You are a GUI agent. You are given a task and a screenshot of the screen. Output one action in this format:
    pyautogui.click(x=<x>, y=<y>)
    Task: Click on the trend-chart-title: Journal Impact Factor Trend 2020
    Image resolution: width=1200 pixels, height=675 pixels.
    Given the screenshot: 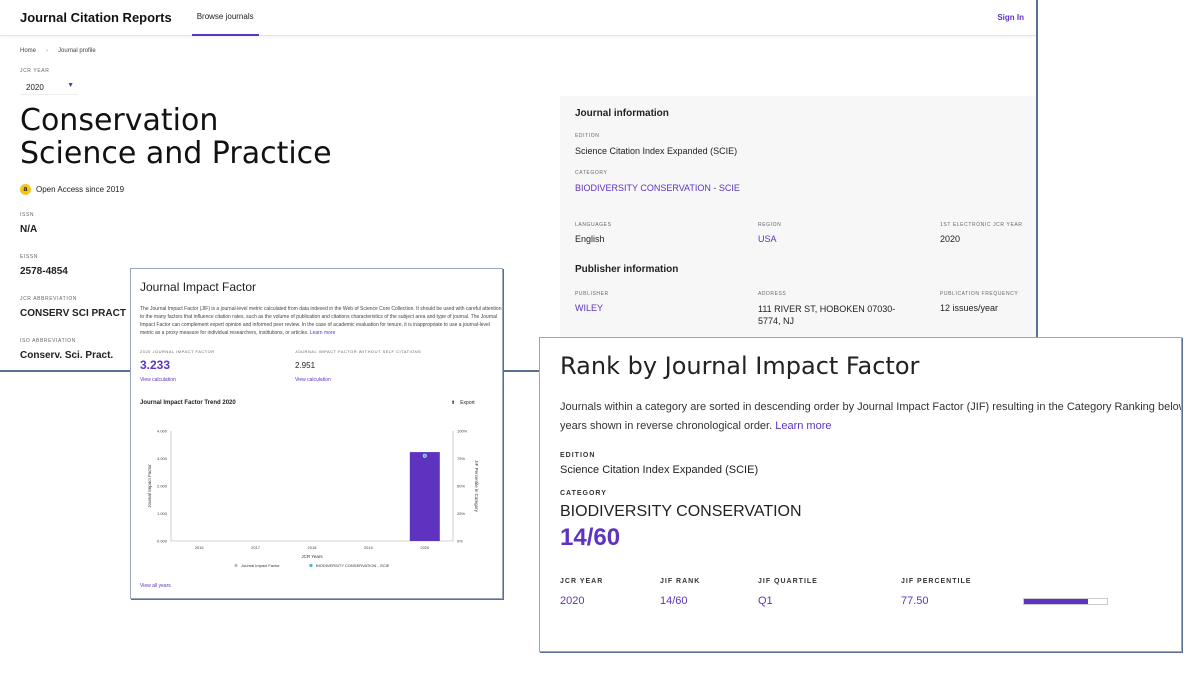 What is the action you would take?
    pyautogui.click(x=188, y=403)
    